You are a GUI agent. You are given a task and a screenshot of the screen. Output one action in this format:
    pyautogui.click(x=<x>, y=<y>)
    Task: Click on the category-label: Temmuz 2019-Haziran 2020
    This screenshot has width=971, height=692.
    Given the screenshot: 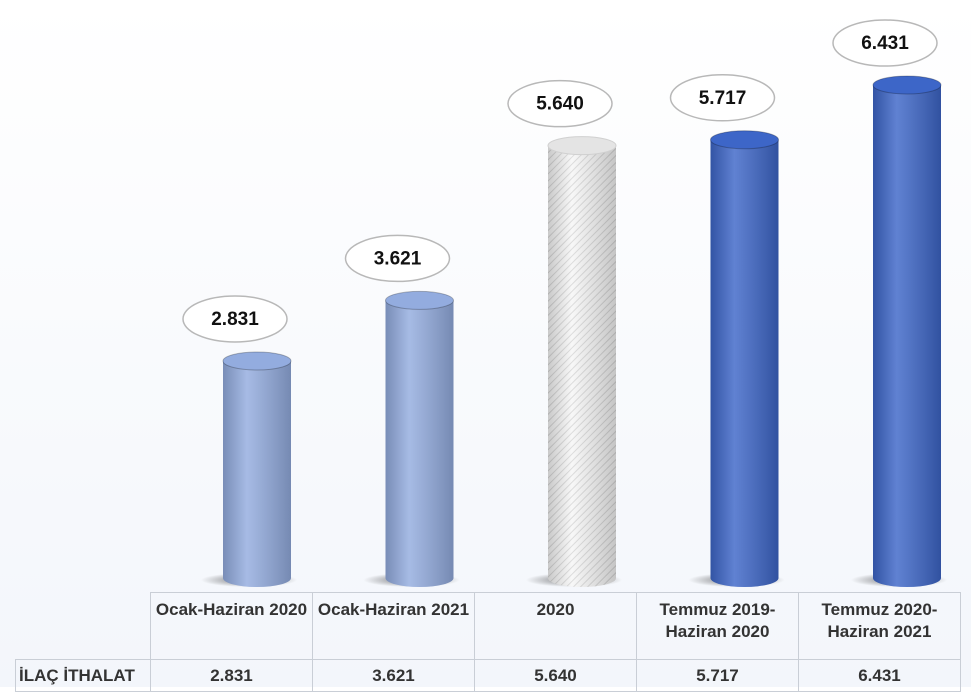 What is the action you would take?
    pyautogui.click(x=717, y=626)
    